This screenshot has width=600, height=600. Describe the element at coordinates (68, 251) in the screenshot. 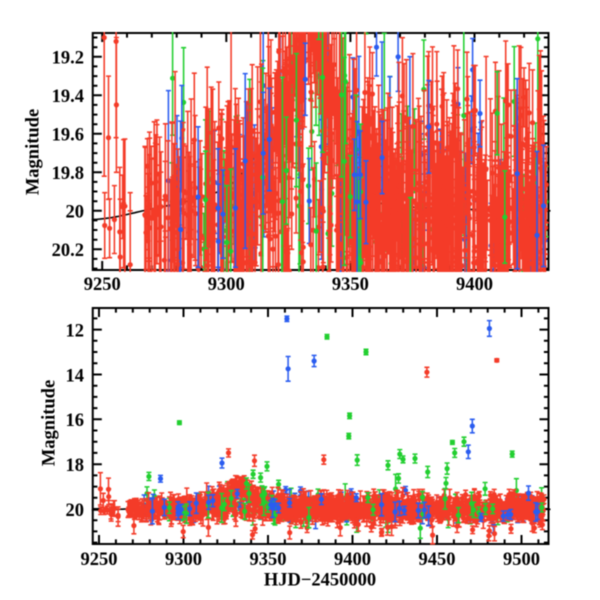

I see `svg-text: 20.2` at that location.